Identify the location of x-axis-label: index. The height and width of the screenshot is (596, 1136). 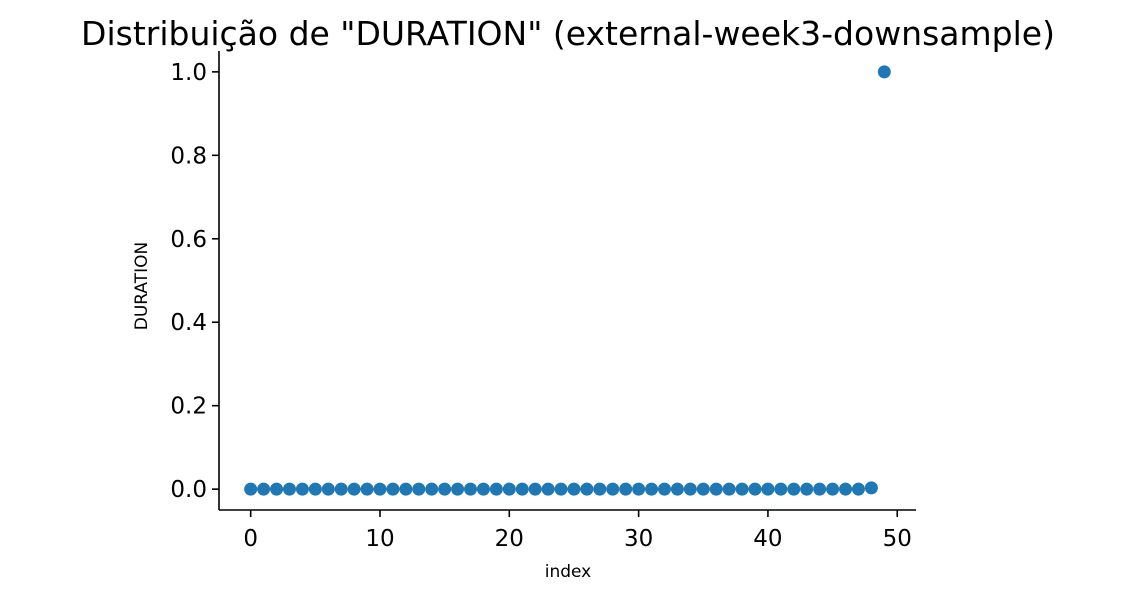
(568, 572).